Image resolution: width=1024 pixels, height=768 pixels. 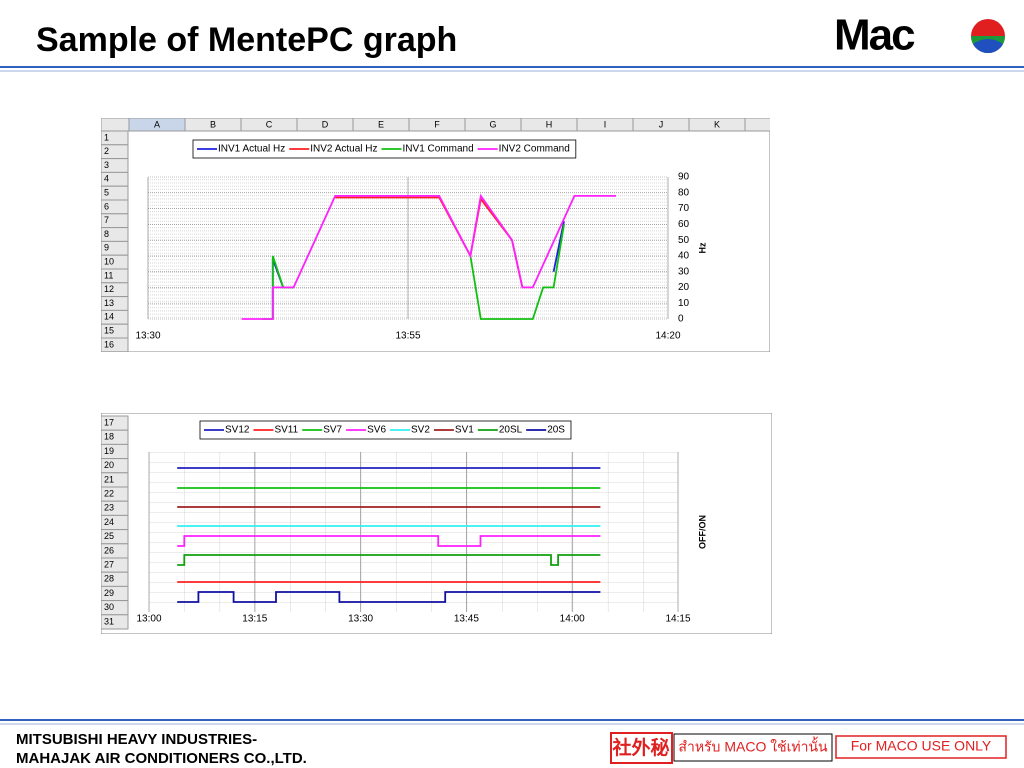 I want to click on row-label: 13, so click(x=109, y=303).